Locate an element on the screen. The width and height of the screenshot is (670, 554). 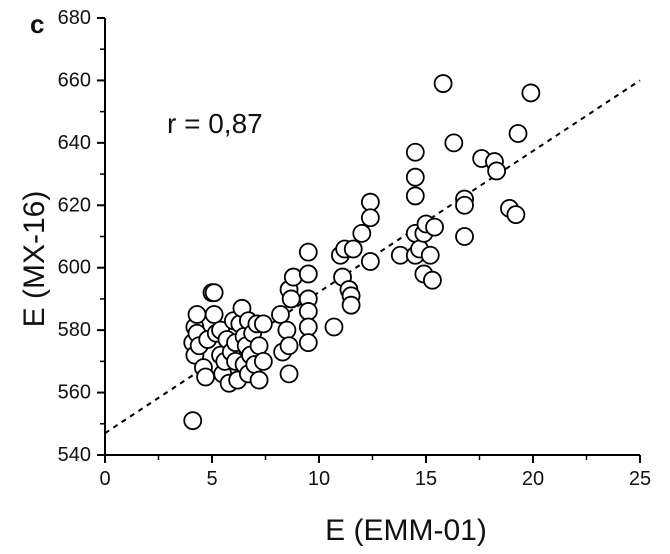
y-tick-label: 540 is located at coordinates (74, 455).